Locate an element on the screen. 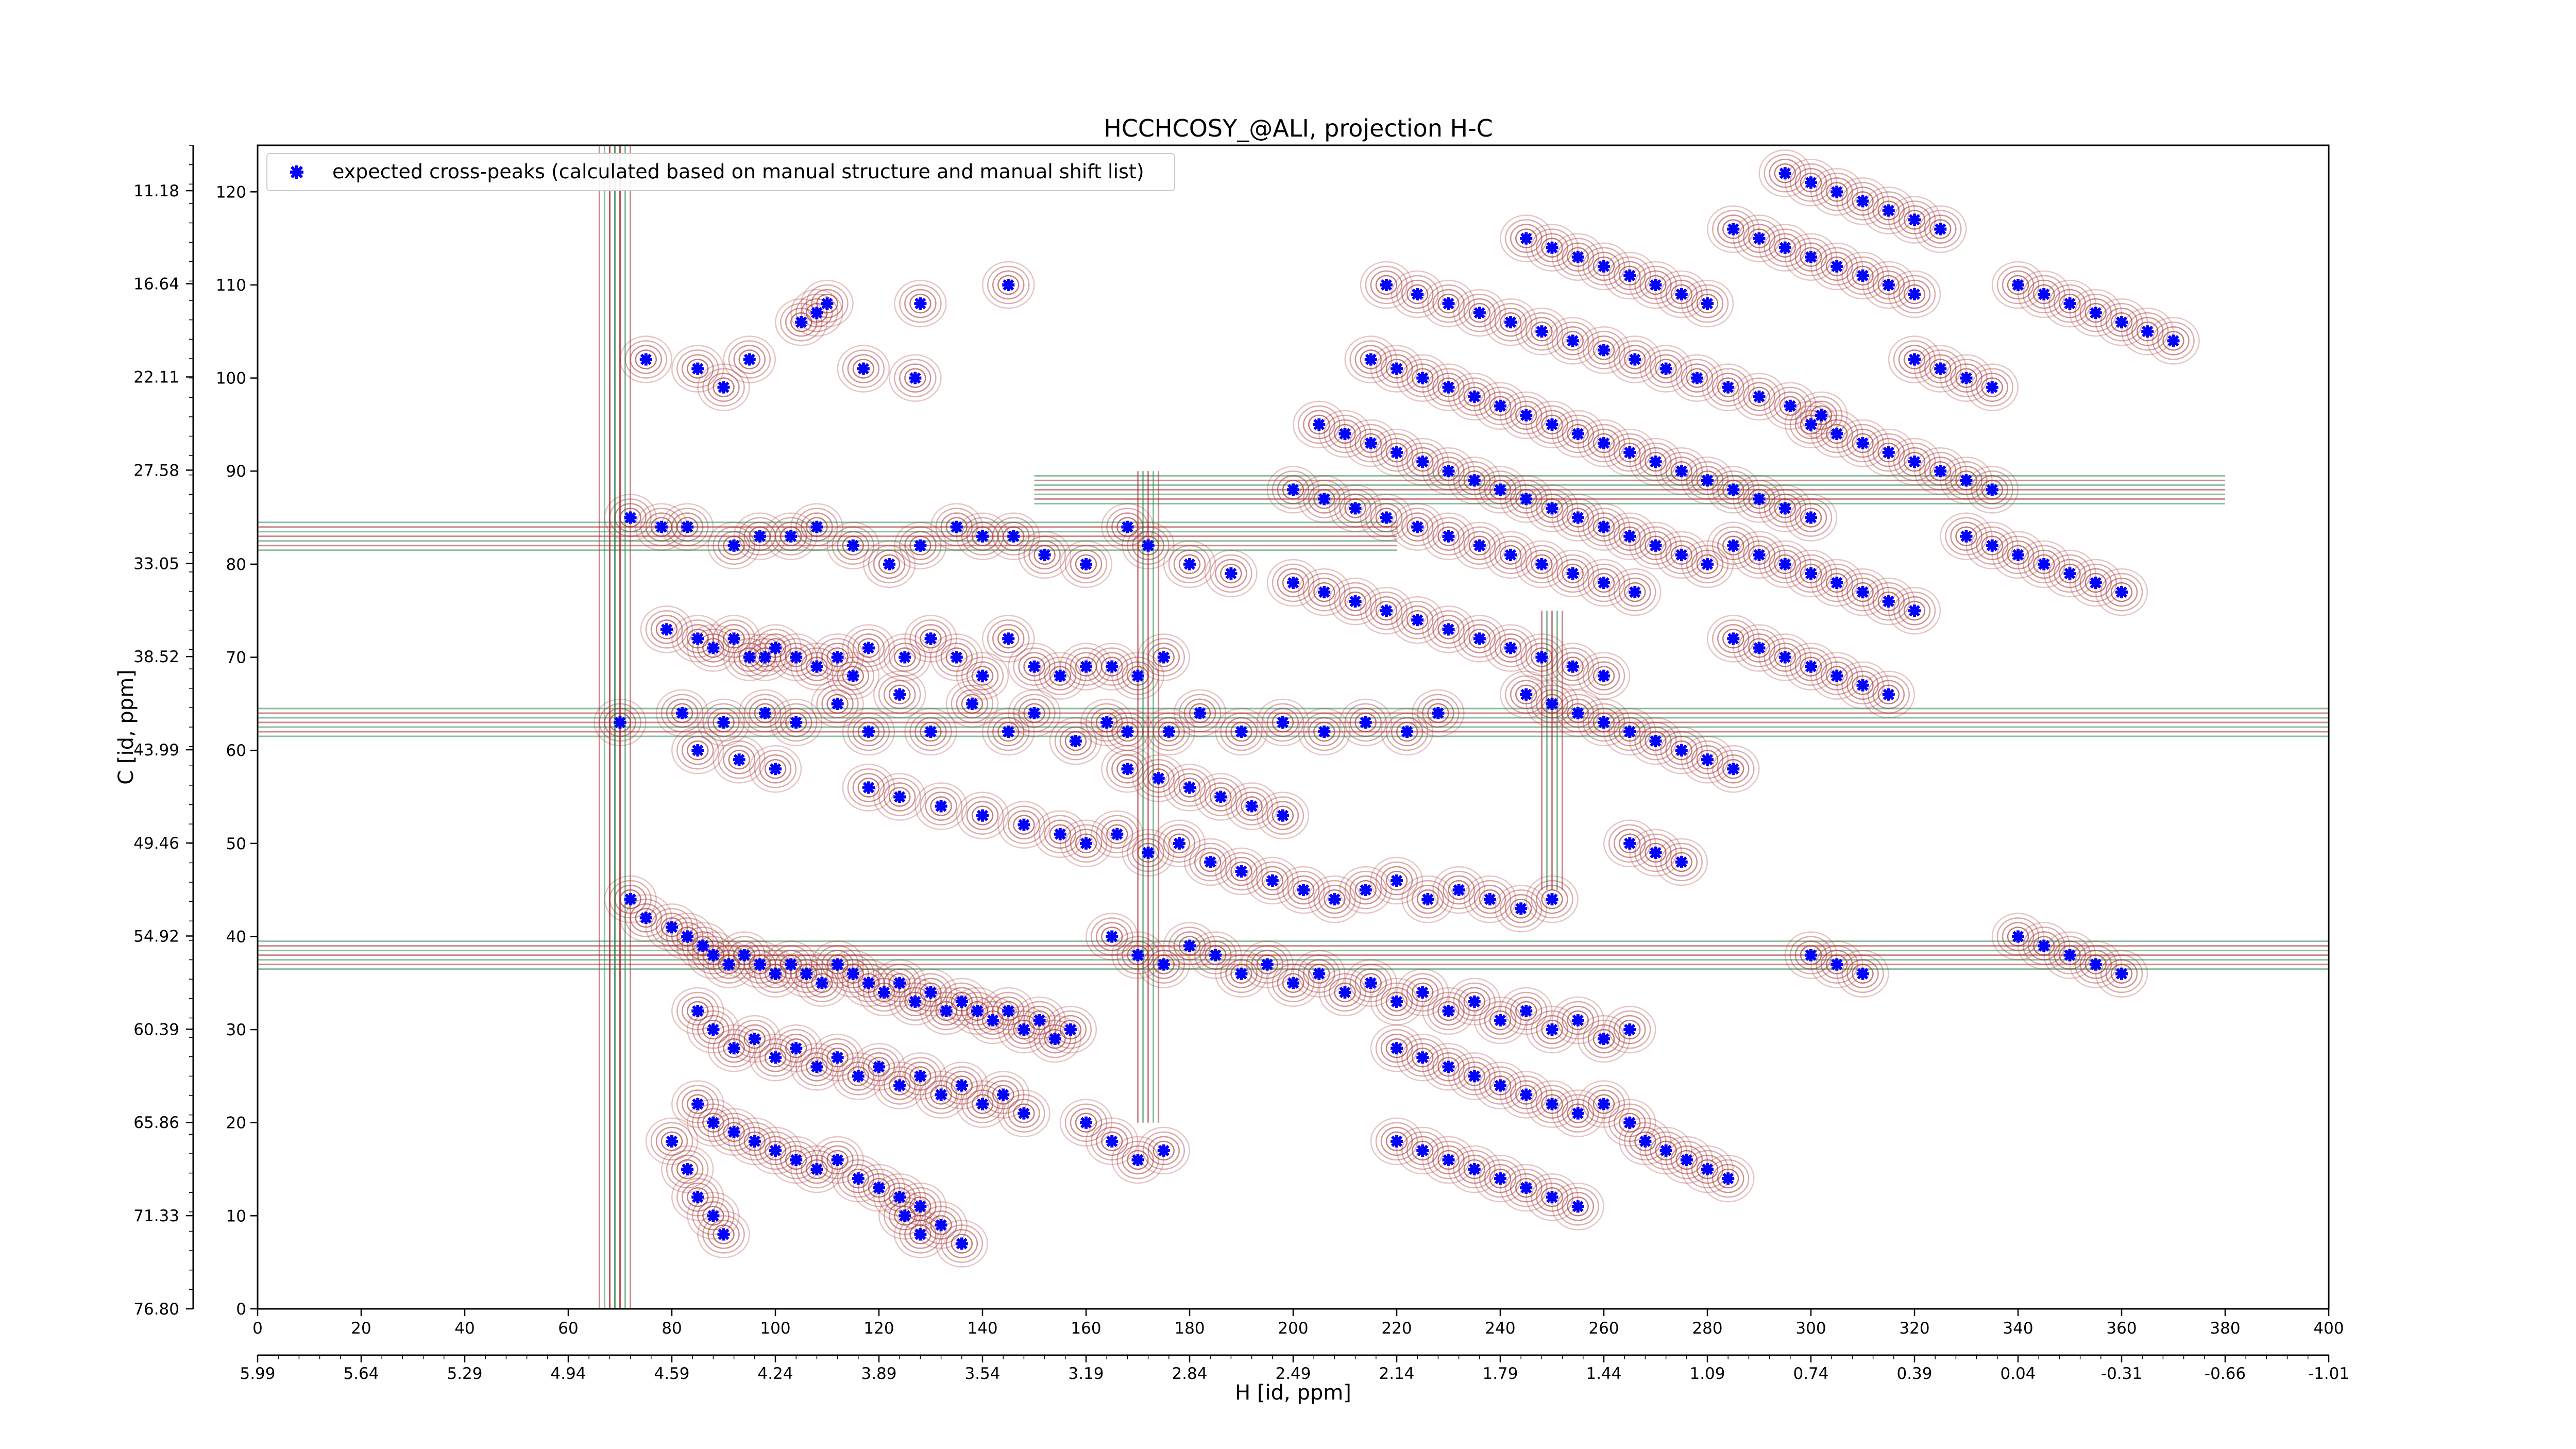 The image size is (2576, 1449). y-tick-label: 60 is located at coordinates (236, 751).